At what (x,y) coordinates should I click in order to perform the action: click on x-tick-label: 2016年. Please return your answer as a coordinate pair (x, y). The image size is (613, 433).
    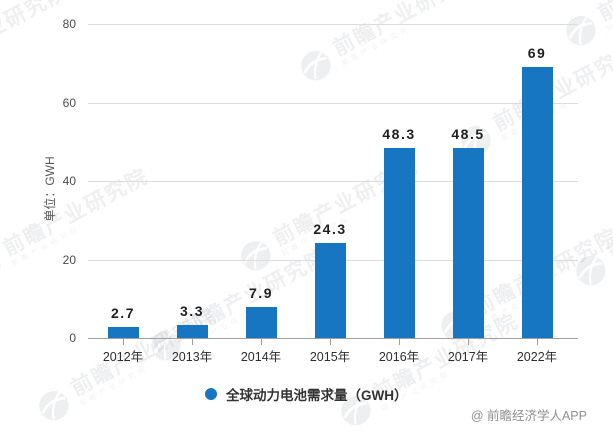
    Looking at the image, I should click on (399, 357).